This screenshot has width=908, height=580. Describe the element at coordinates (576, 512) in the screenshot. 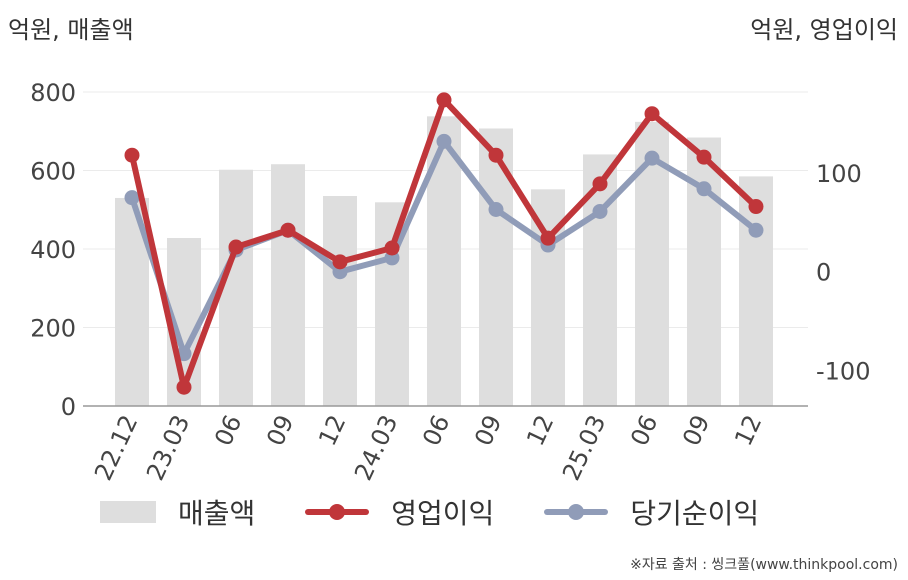

I see `legend-swatch-net-income` at that location.